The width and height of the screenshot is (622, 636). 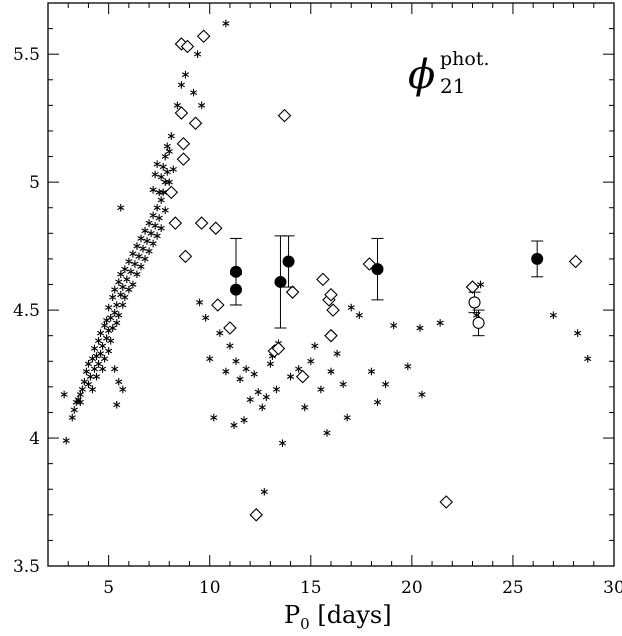 I want to click on x-axis-label-subscript: 0, so click(x=305, y=624).